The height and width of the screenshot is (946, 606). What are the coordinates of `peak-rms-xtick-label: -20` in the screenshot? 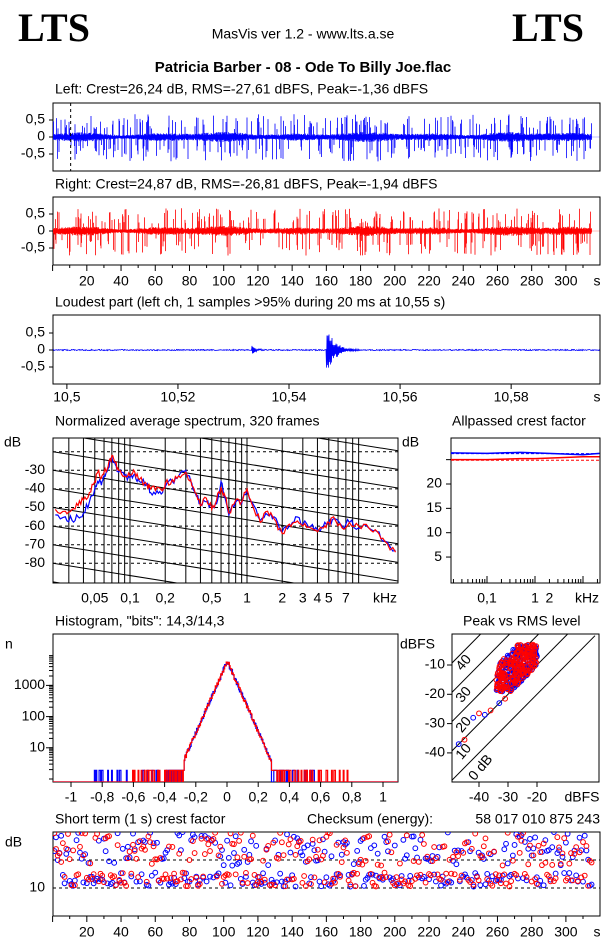 It's located at (537, 797).